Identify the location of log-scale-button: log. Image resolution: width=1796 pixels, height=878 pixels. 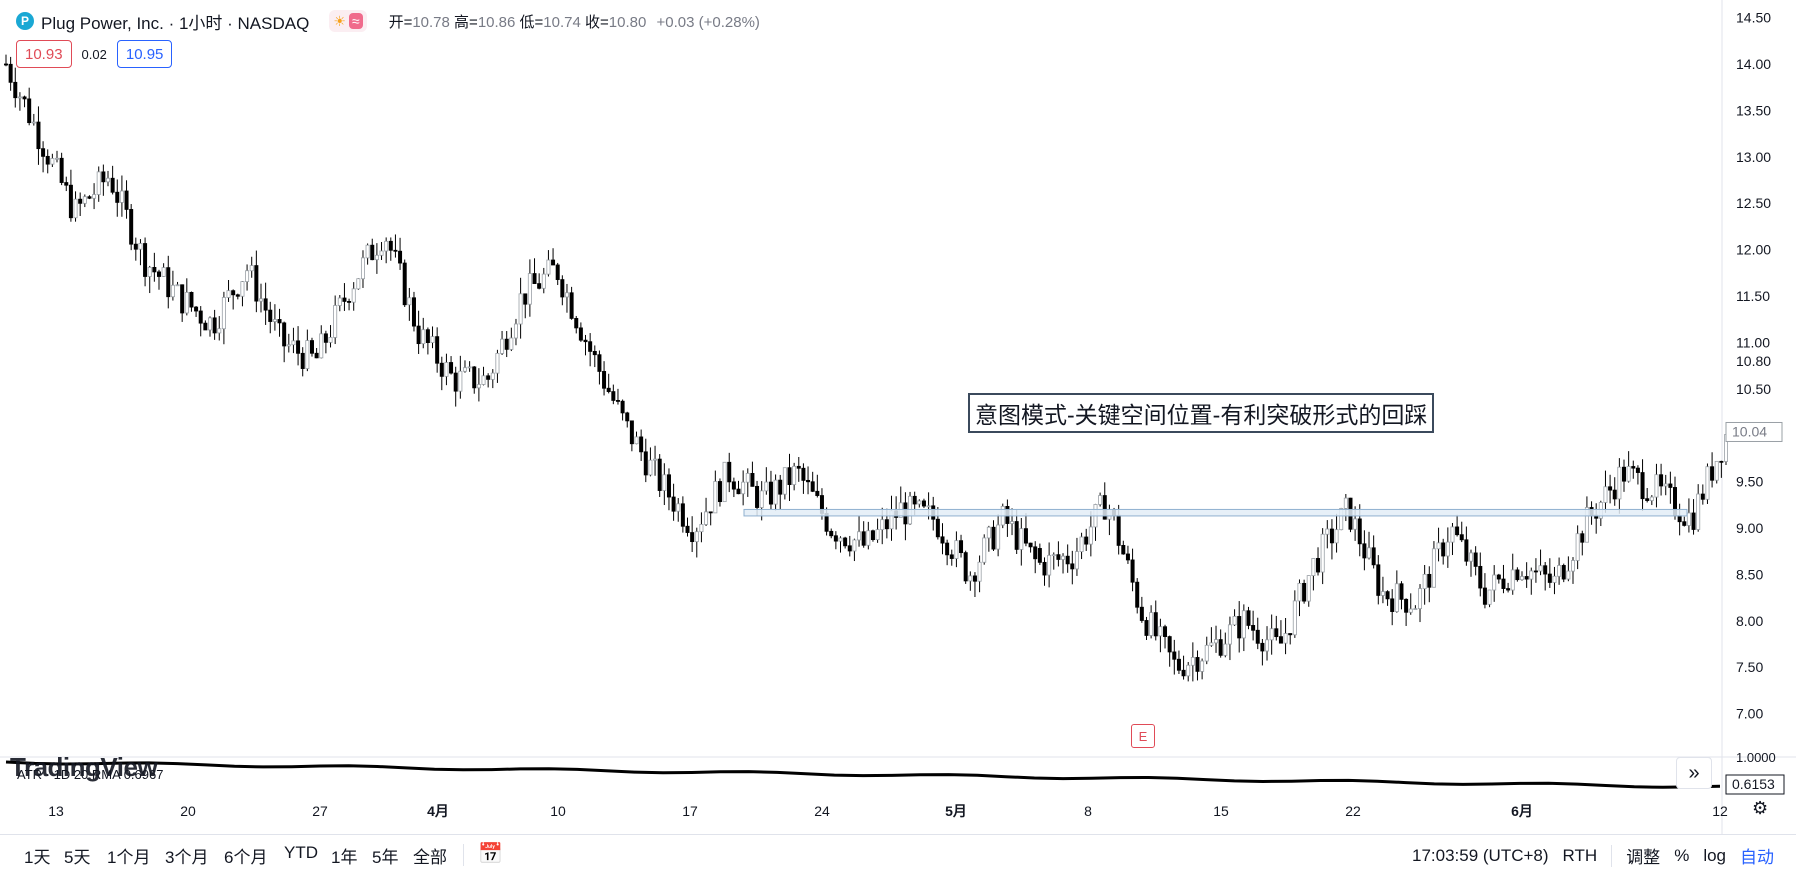
(1714, 855).